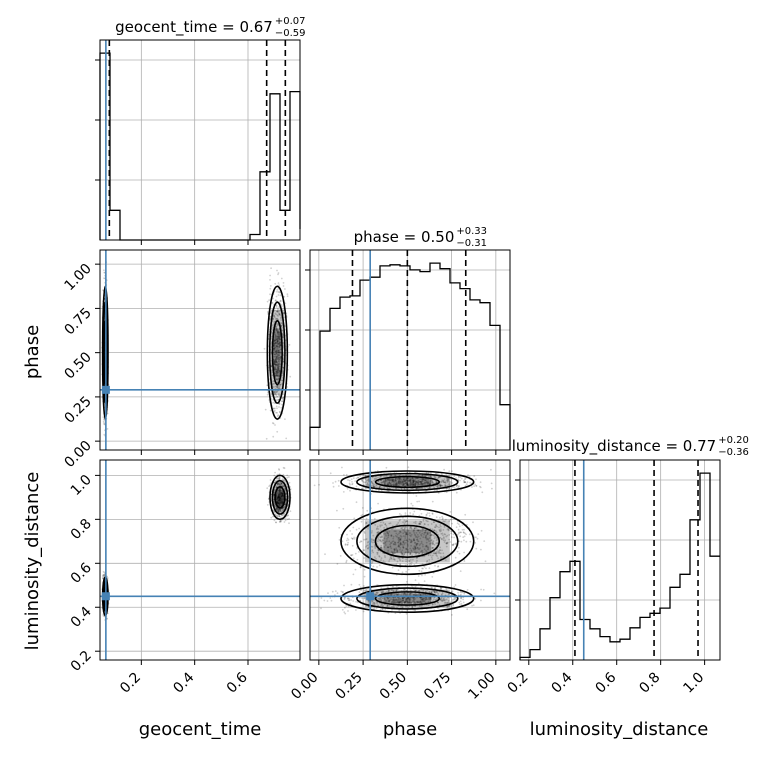 This screenshot has width=760, height=760. Describe the element at coordinates (183, 682) in the screenshot. I see `x-tick-label: 0.4` at that location.